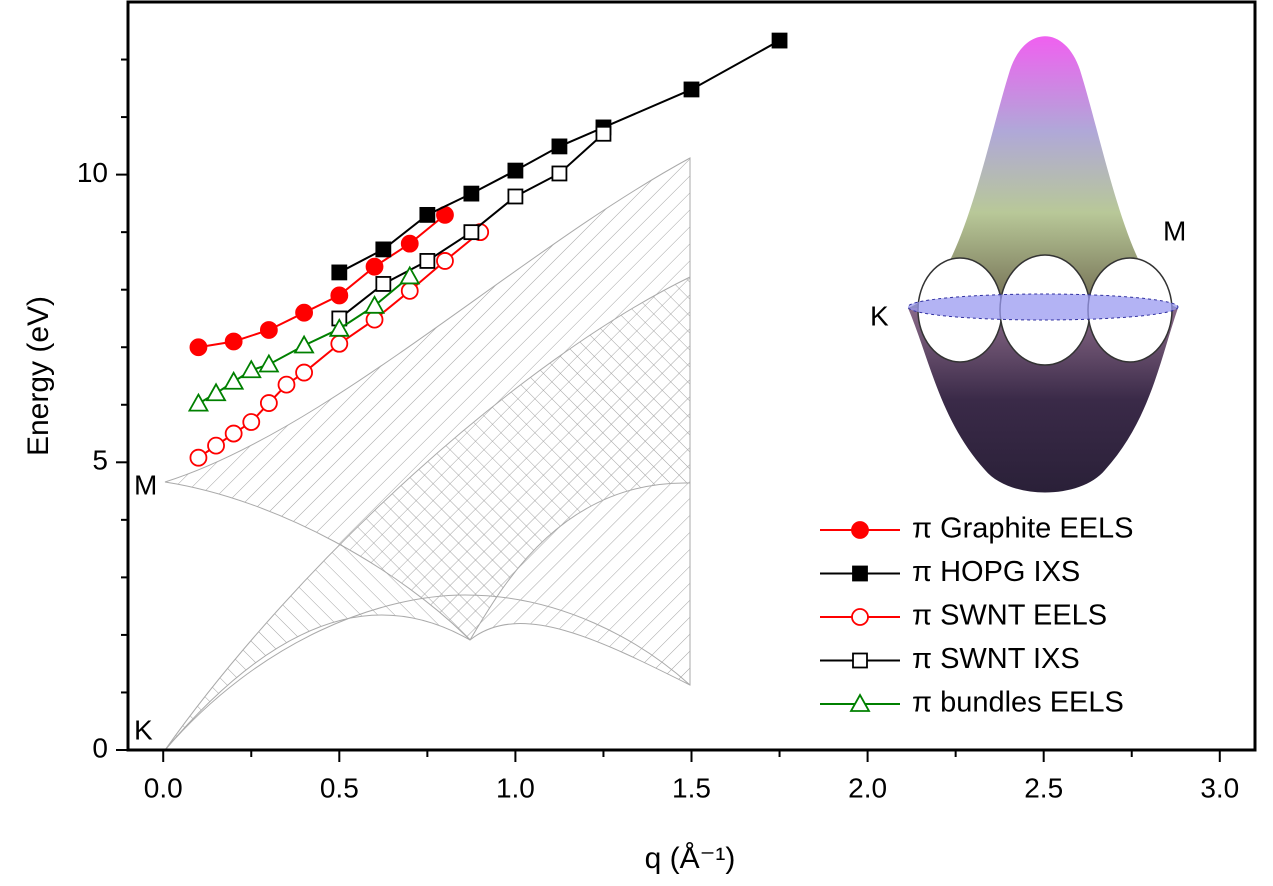 This screenshot has width=1273, height=886. I want to click on x-tick-label: 0.5, so click(339, 787).